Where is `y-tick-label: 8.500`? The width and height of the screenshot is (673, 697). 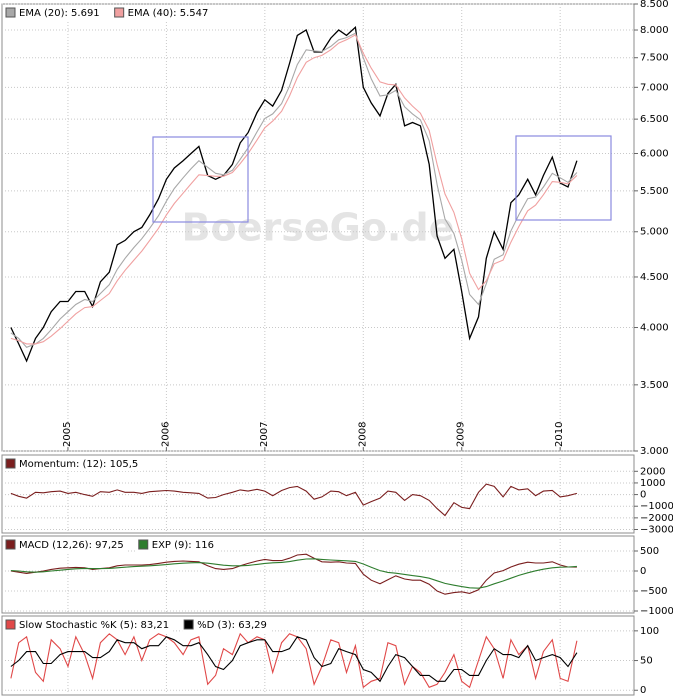 y-tick-label: 8.500 is located at coordinates (654, 5).